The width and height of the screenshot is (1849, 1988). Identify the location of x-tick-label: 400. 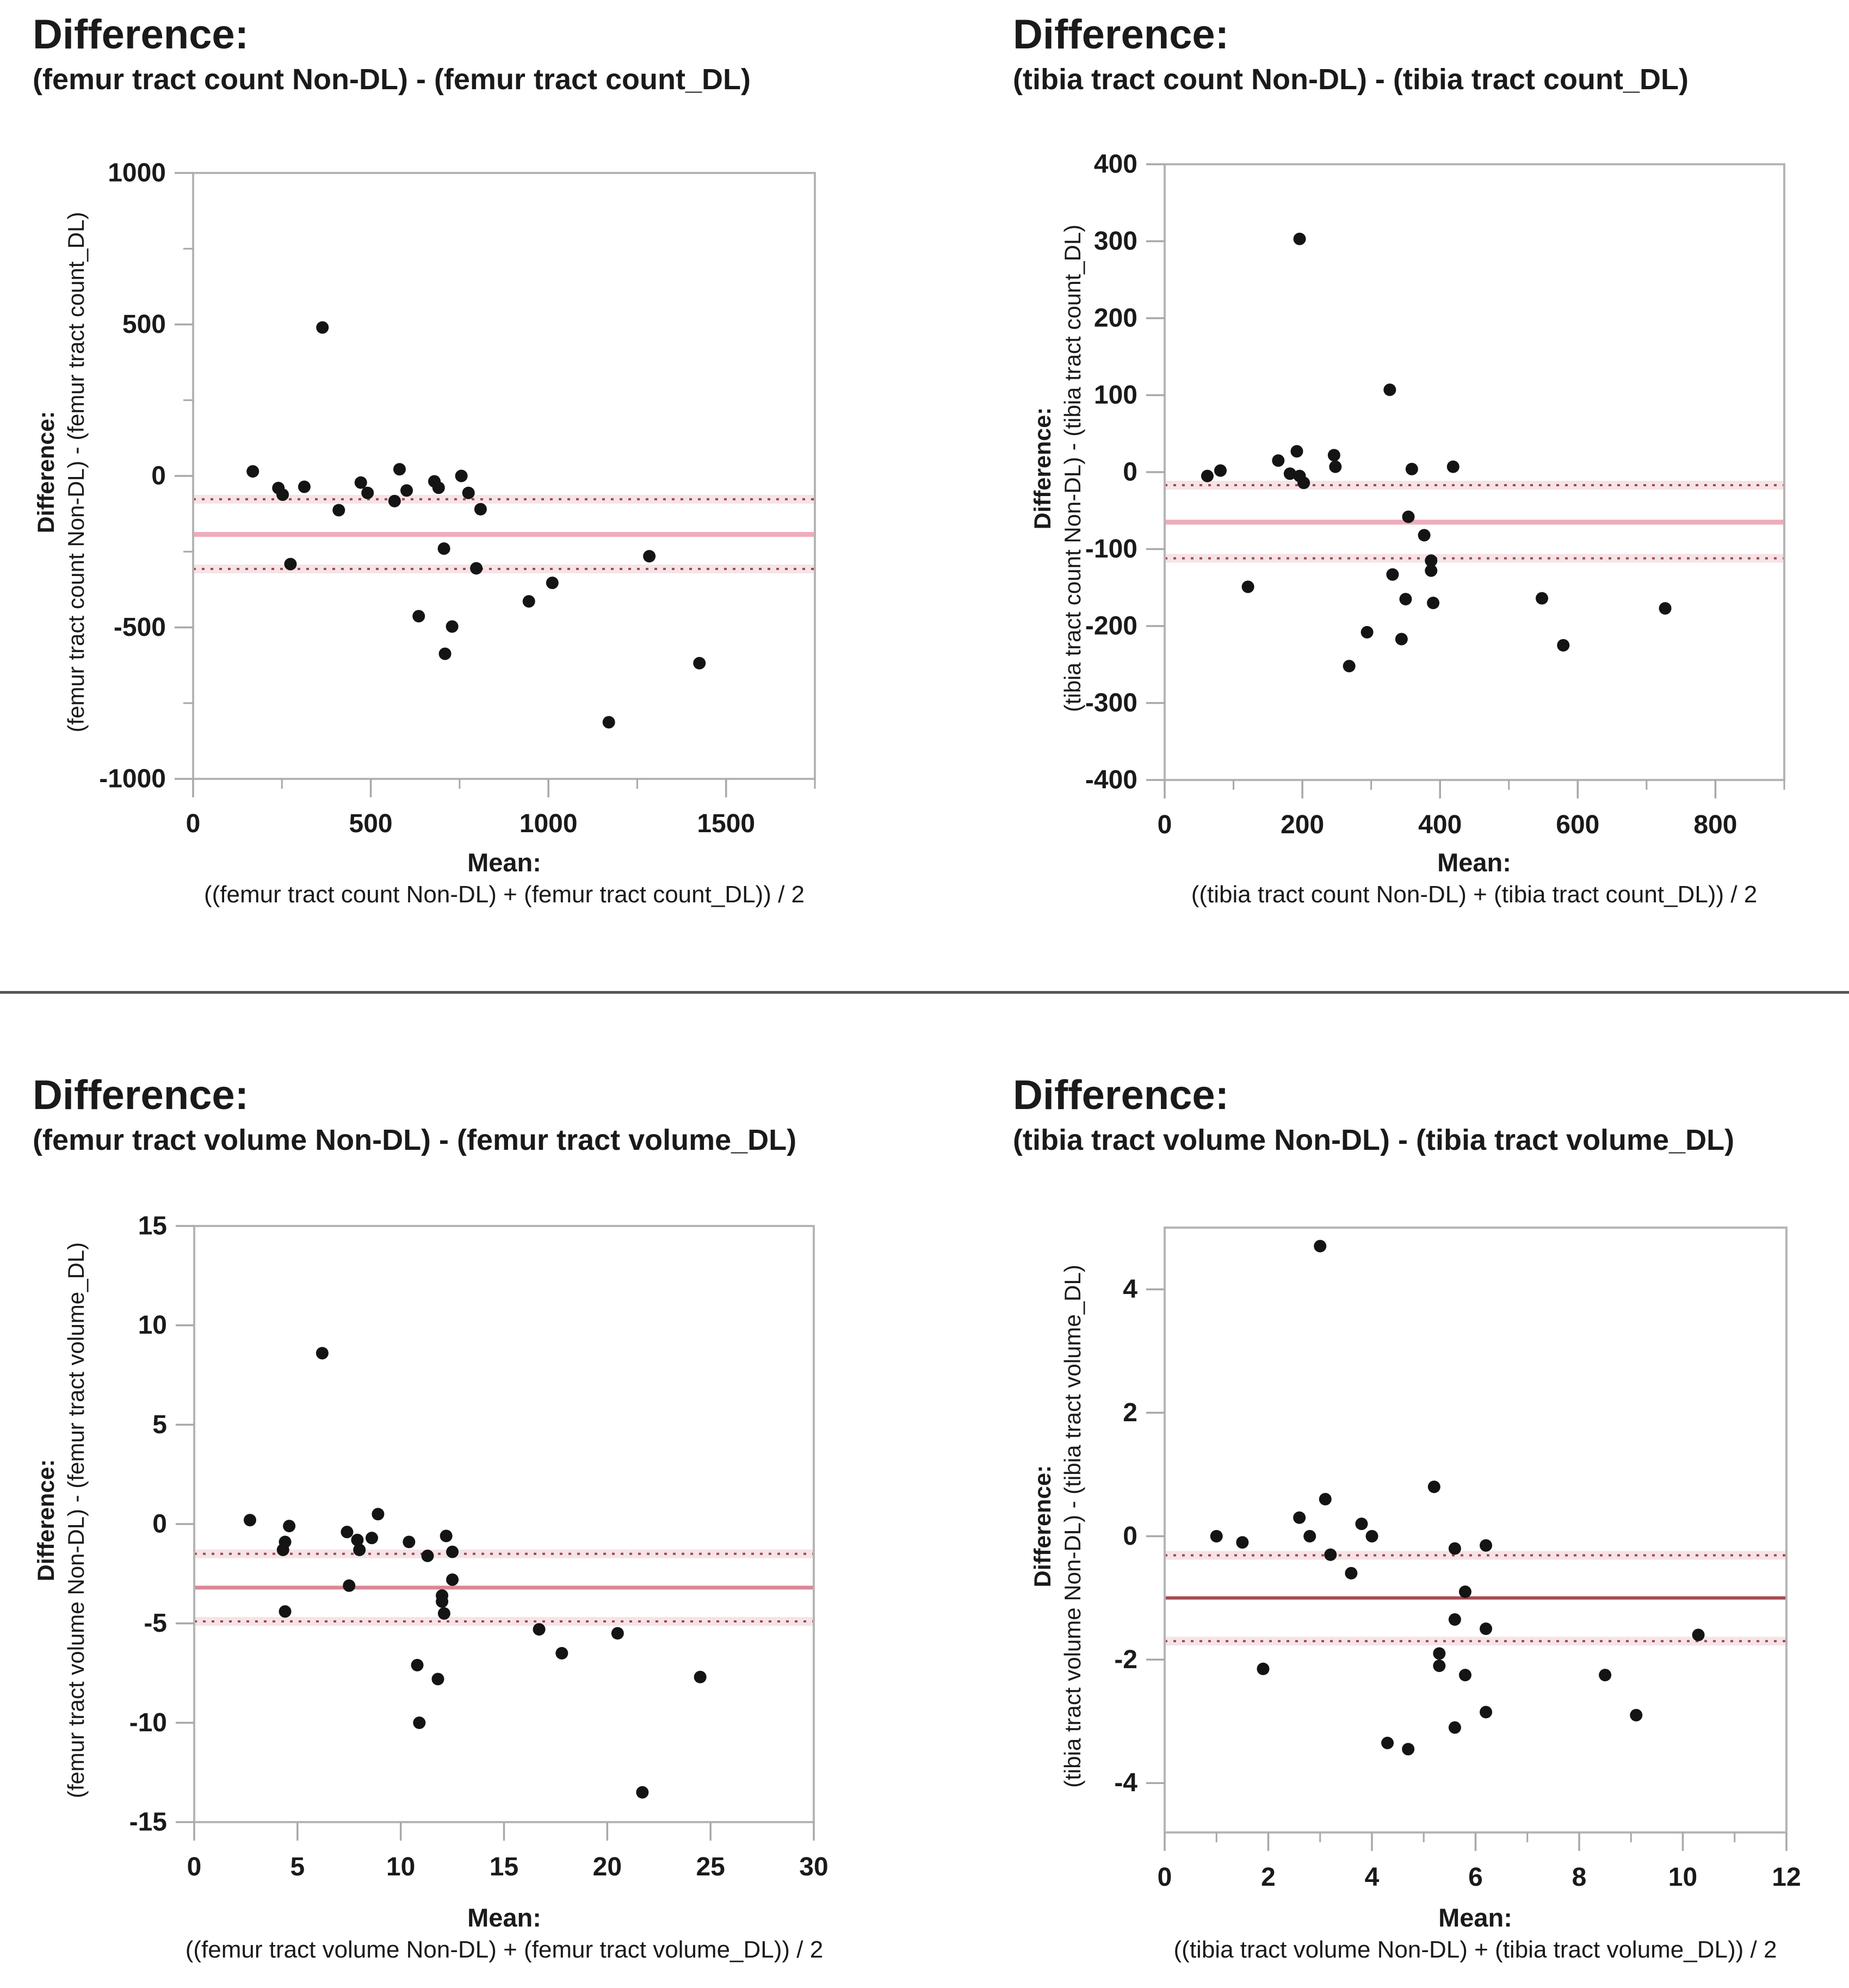
(1440, 824).